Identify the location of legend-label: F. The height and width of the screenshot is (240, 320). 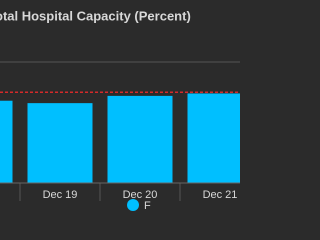
(147, 206).